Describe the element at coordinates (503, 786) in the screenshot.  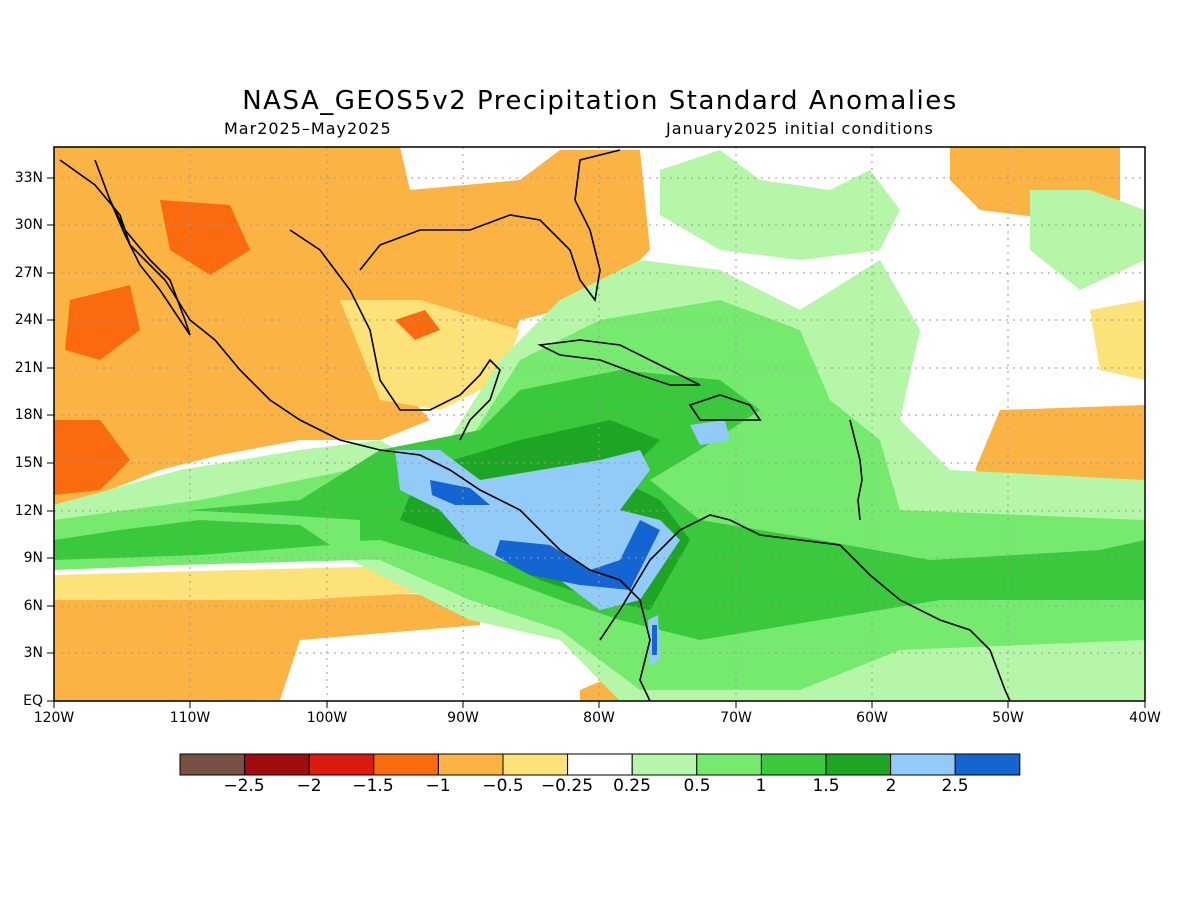
I see `colorbar-label: −0.5` at that location.